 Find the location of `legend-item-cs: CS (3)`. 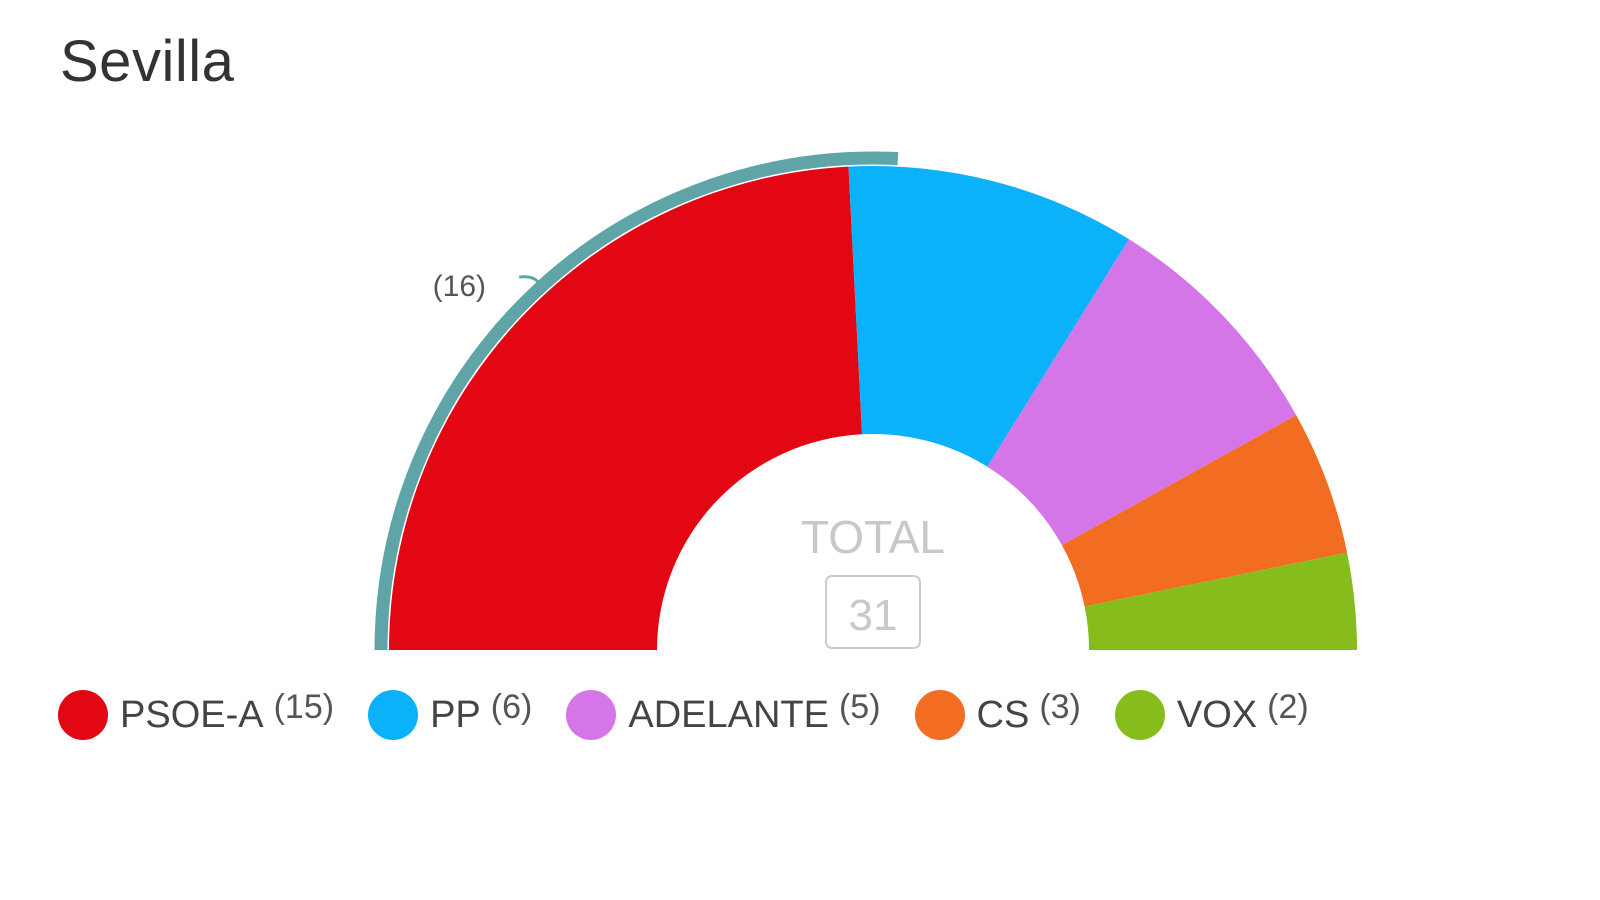

legend-item-cs: CS (3) is located at coordinates (997, 713).